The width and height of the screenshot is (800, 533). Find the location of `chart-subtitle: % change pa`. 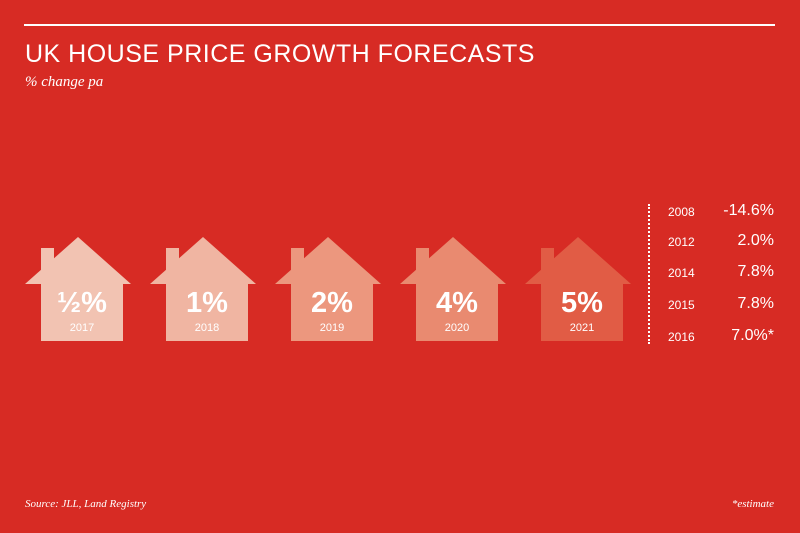

chart-subtitle: % change pa is located at coordinates (64, 82).